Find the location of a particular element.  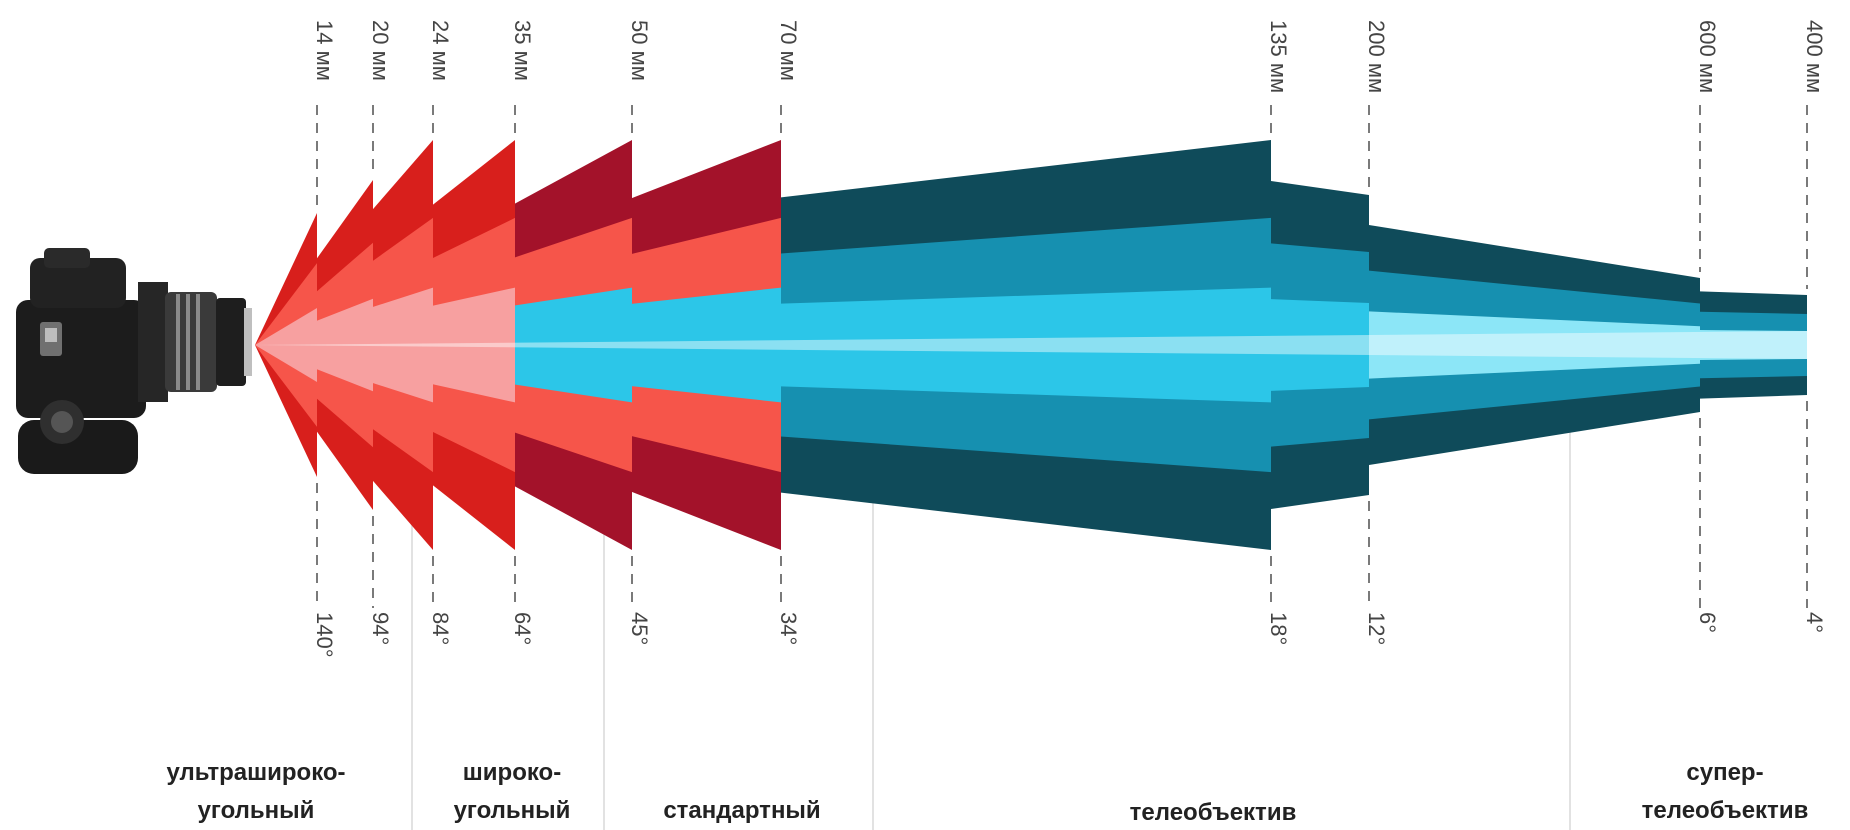

category-wide-line-2: угольный is located at coordinates (512, 810).